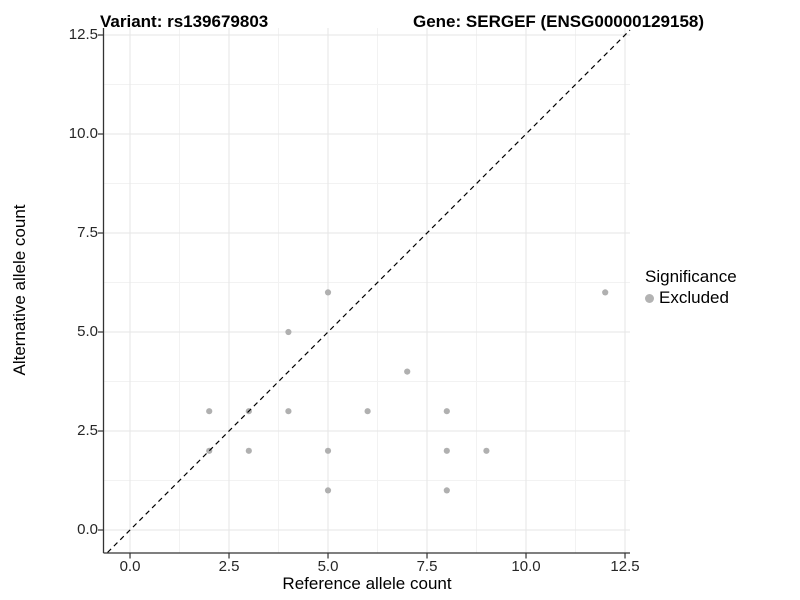 The width and height of the screenshot is (800, 600). Describe the element at coordinates (87, 529) in the screenshot. I see `y-tick-label: 0.0` at that location.